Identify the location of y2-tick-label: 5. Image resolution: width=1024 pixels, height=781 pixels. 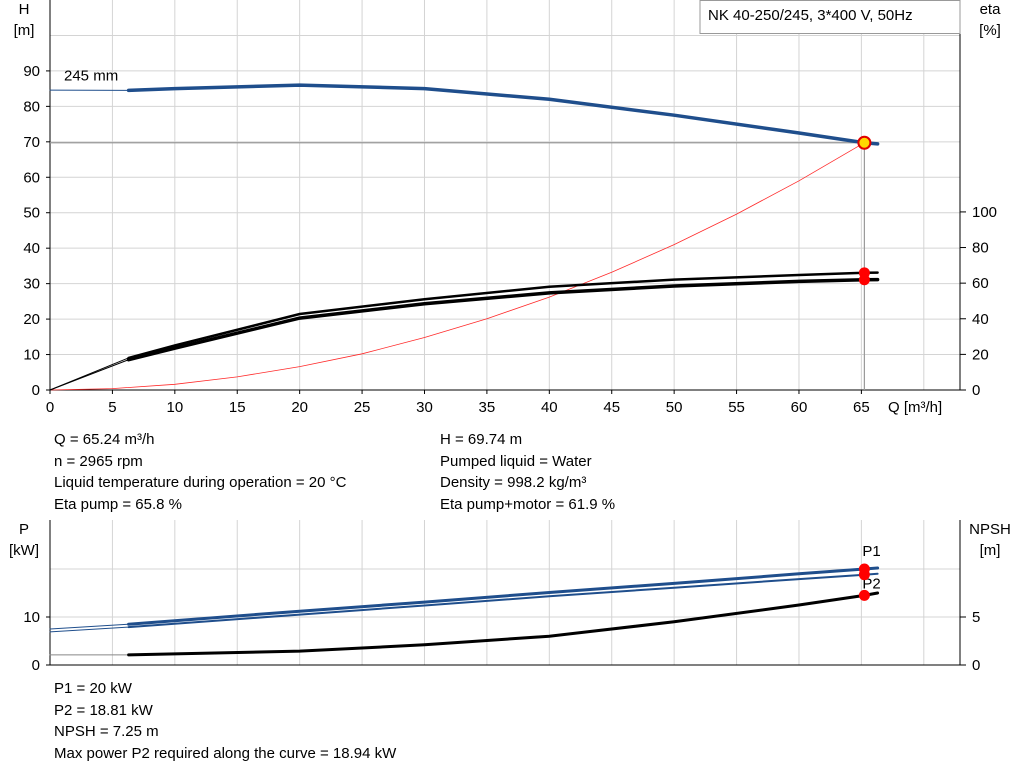
(976, 617).